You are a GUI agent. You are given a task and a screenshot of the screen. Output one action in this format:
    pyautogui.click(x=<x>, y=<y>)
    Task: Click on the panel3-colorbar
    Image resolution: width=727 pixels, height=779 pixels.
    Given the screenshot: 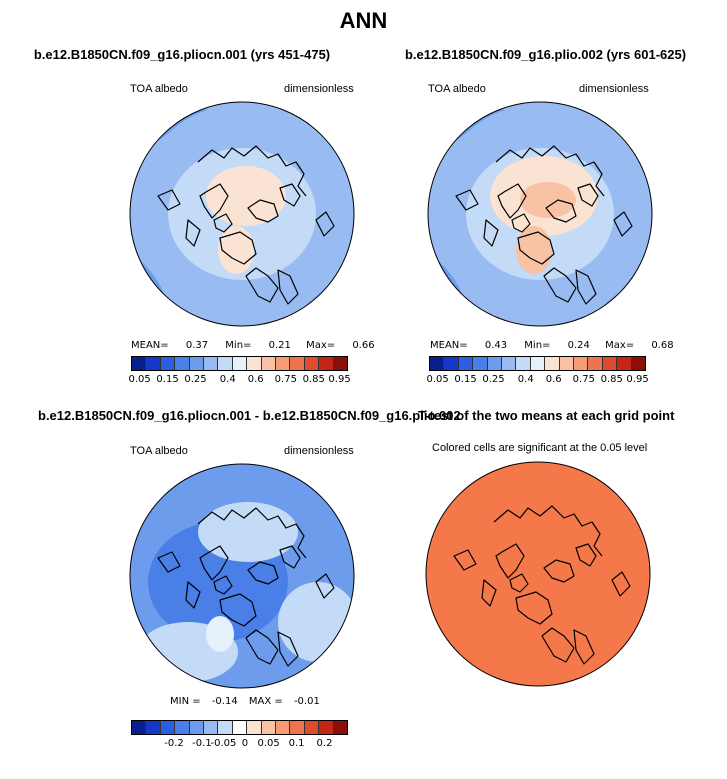 What is the action you would take?
    pyautogui.click(x=239, y=727)
    